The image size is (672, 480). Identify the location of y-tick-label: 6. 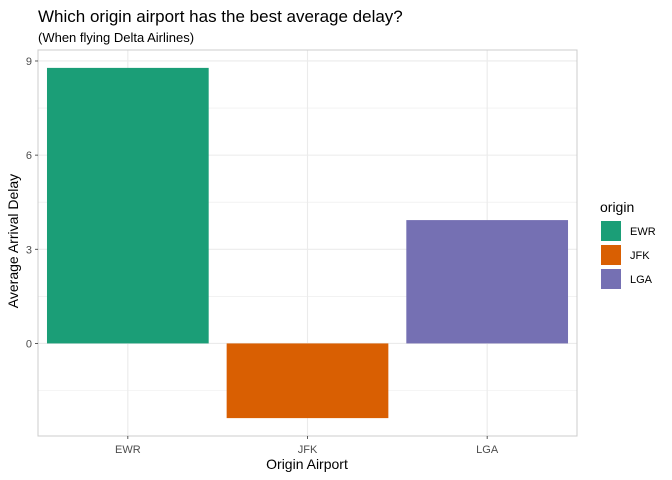
(29, 156).